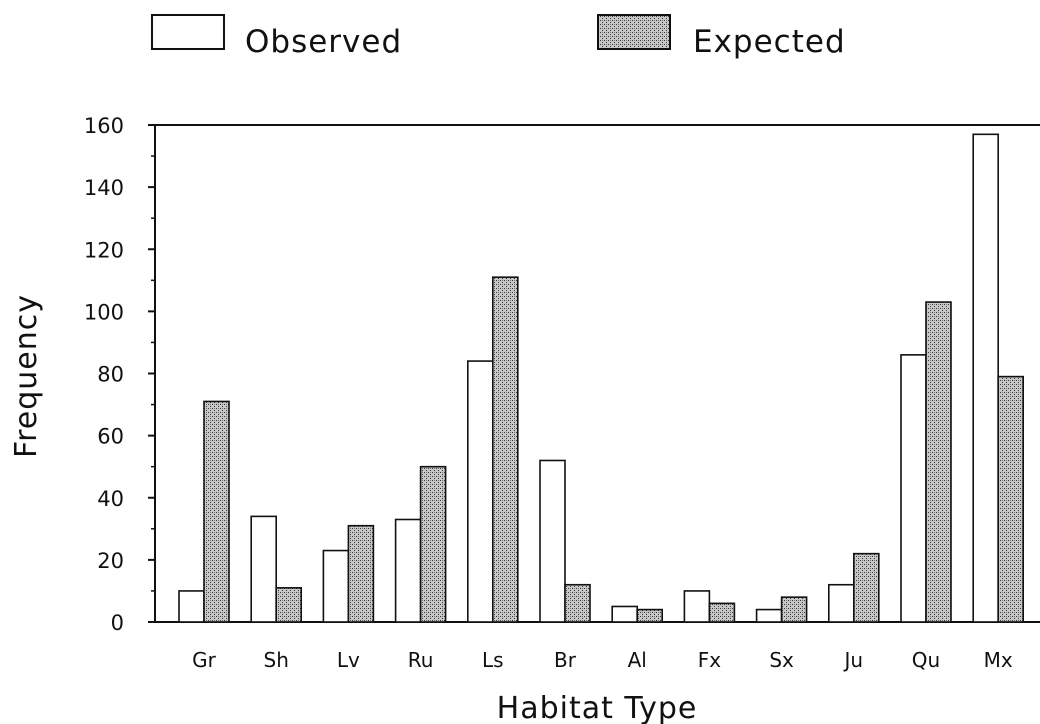 The image size is (1040, 724). Describe the element at coordinates (710, 660) in the screenshot. I see `x-tick-label-fx: Fx` at that location.